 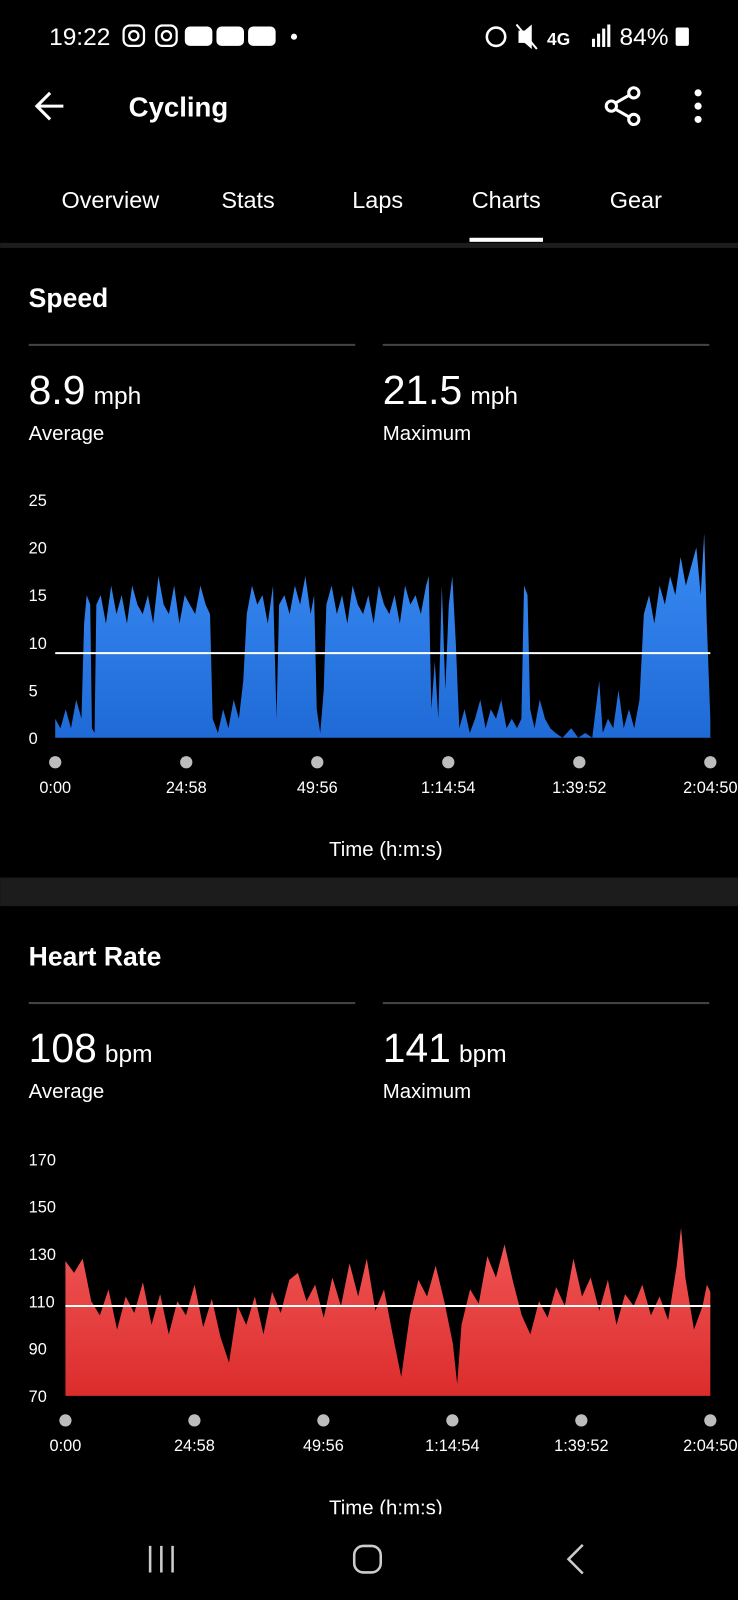 I want to click on share-button, so click(x=622, y=106).